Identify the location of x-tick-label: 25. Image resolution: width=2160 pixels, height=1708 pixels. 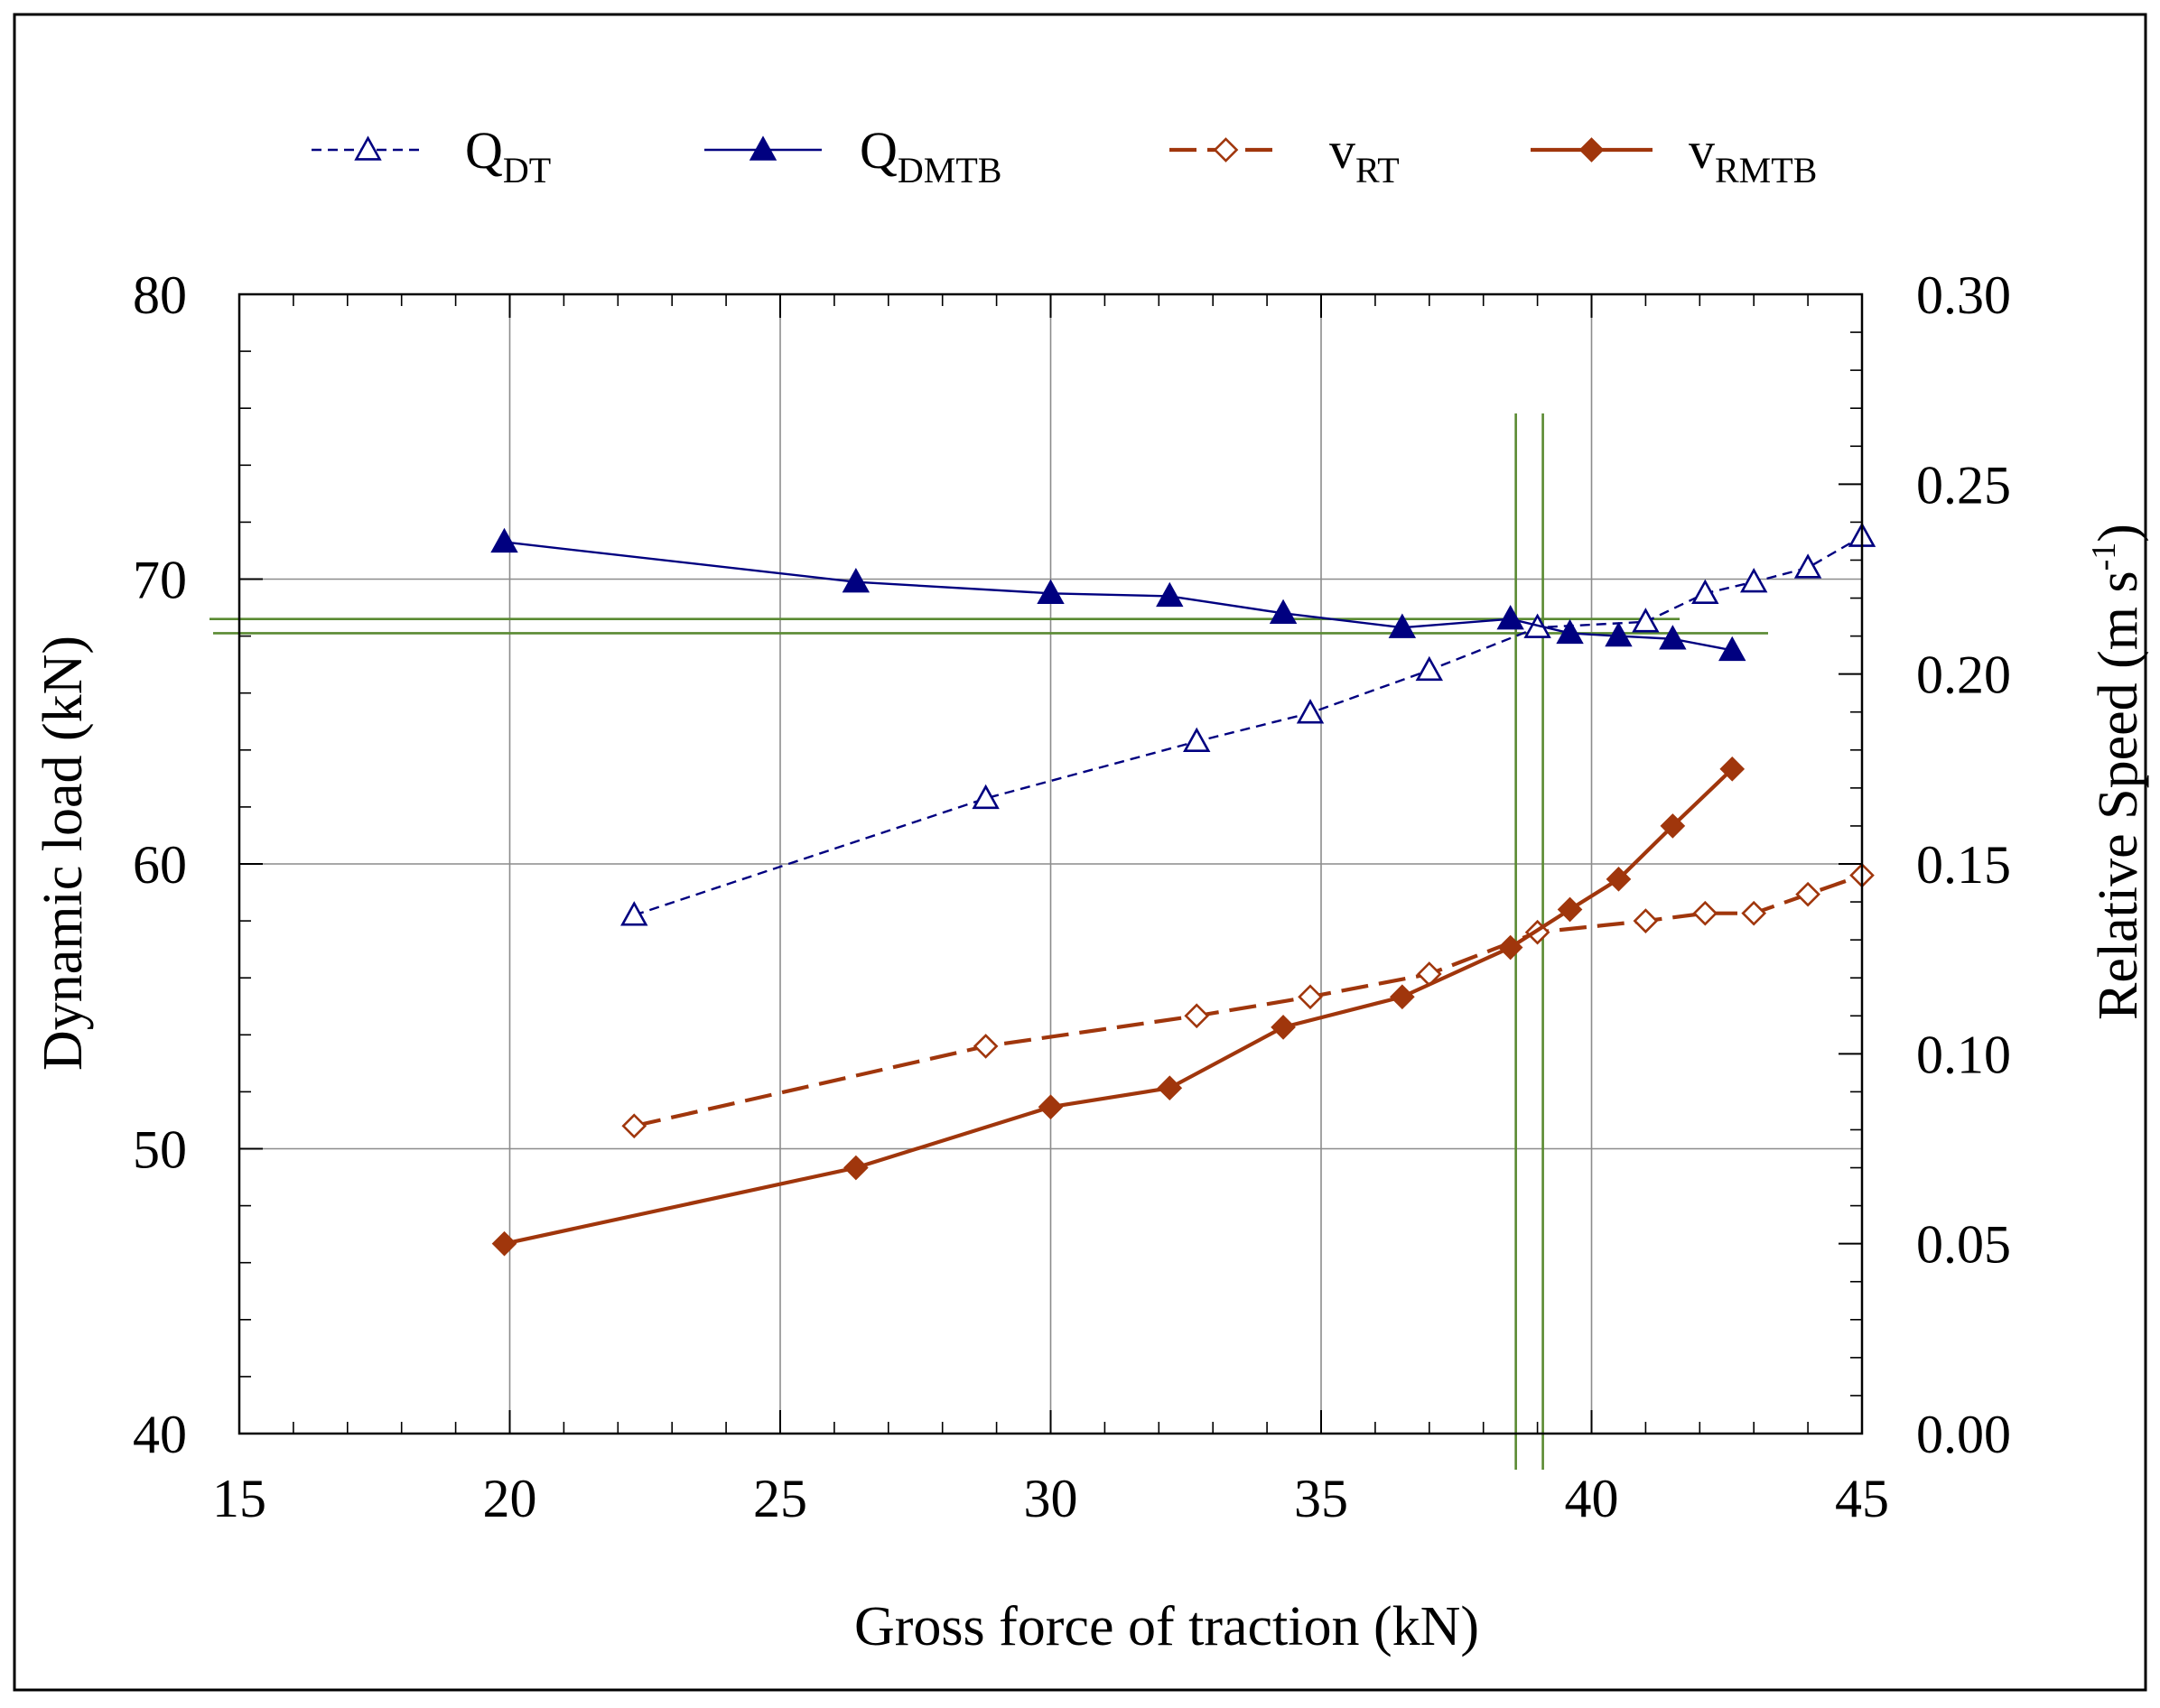
(780, 1498).